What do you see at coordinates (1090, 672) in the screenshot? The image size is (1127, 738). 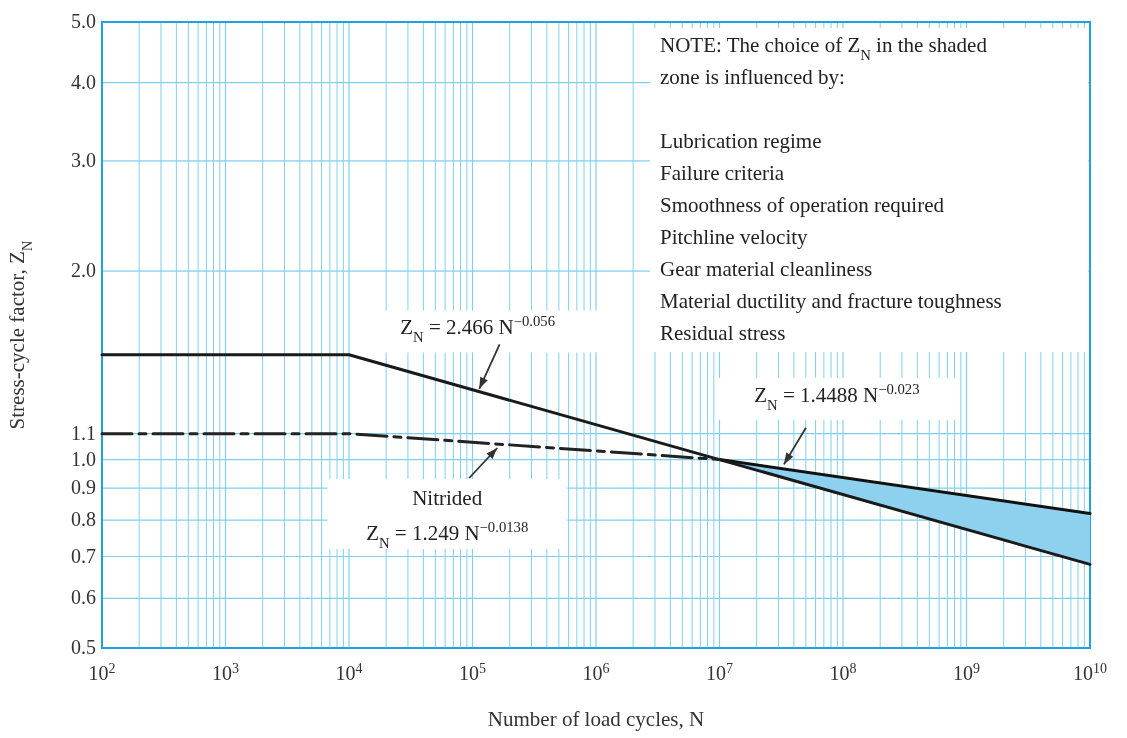 I see `x-tick-label: 10$^{10}$` at bounding box center [1090, 672].